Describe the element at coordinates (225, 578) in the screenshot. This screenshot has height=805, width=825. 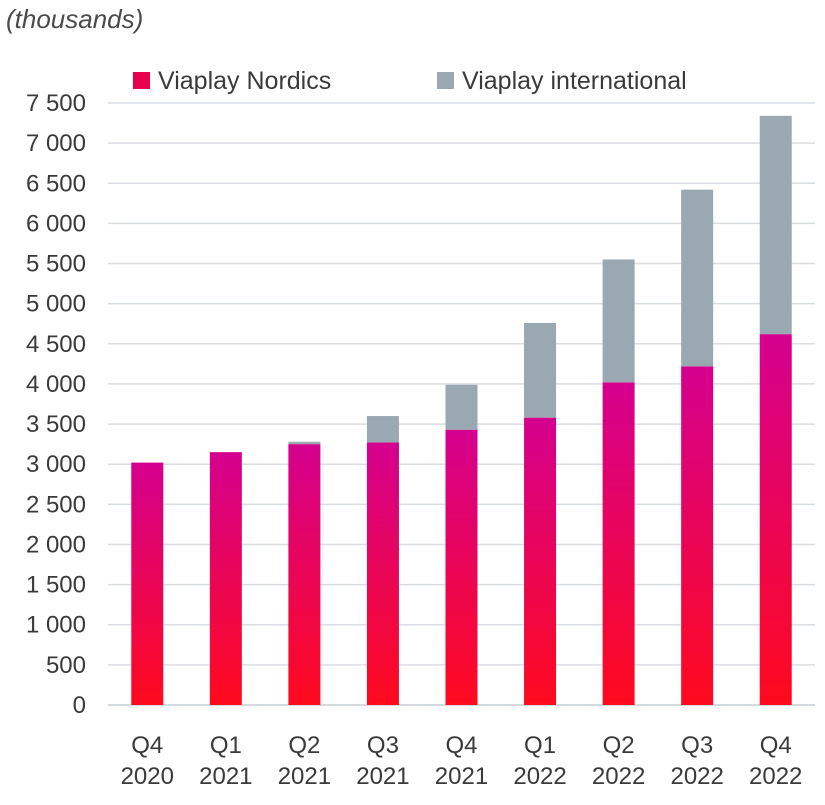
I see `bar-viaplay-nordics-q1-2021` at that location.